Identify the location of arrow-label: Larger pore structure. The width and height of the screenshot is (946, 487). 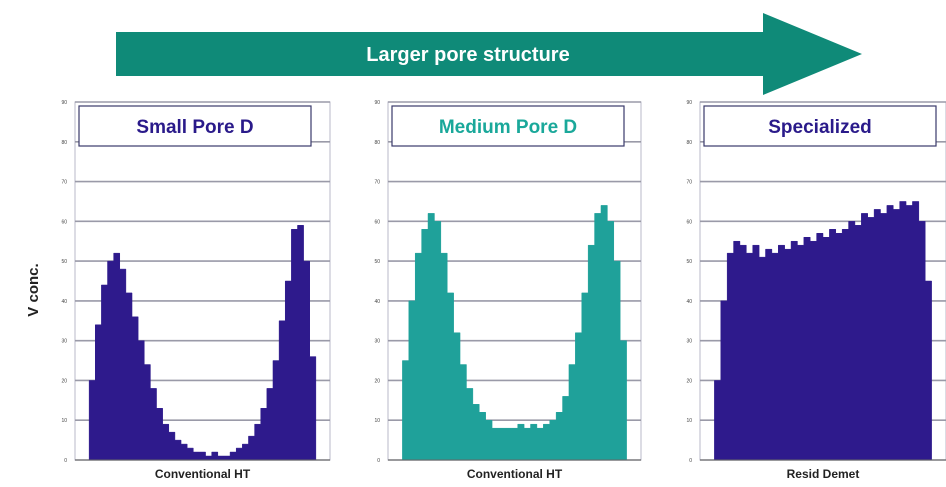
(467, 55).